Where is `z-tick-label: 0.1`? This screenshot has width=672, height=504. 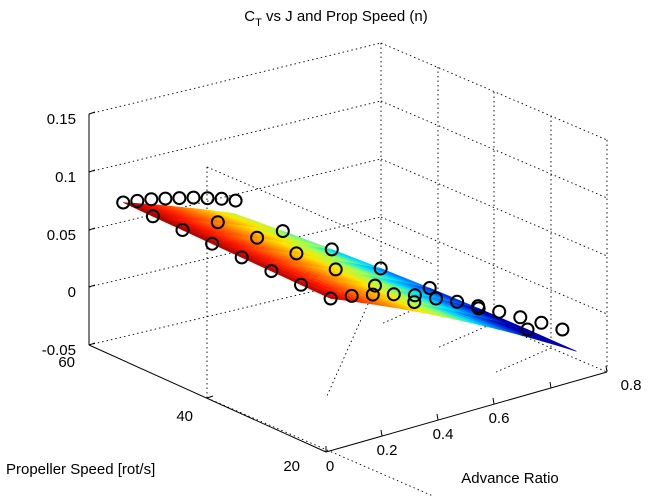 z-tick-label: 0.1 is located at coordinates (65, 177).